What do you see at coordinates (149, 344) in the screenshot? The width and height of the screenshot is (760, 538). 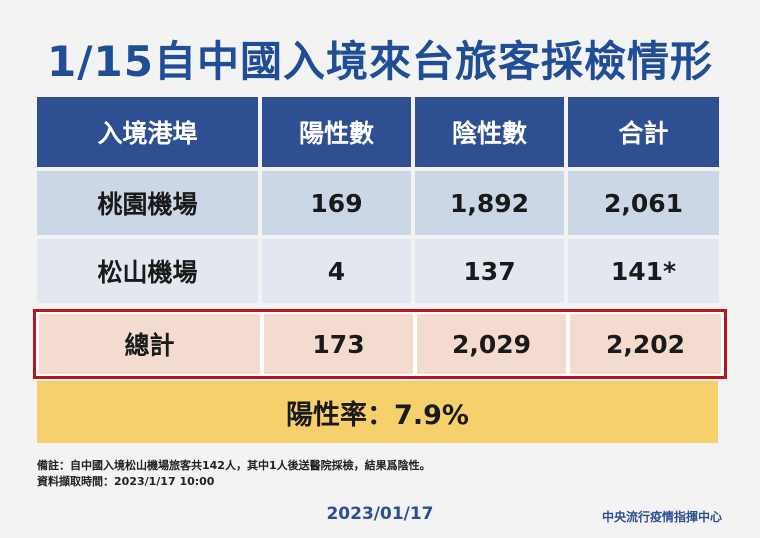 I see `total-label: 總計` at bounding box center [149, 344].